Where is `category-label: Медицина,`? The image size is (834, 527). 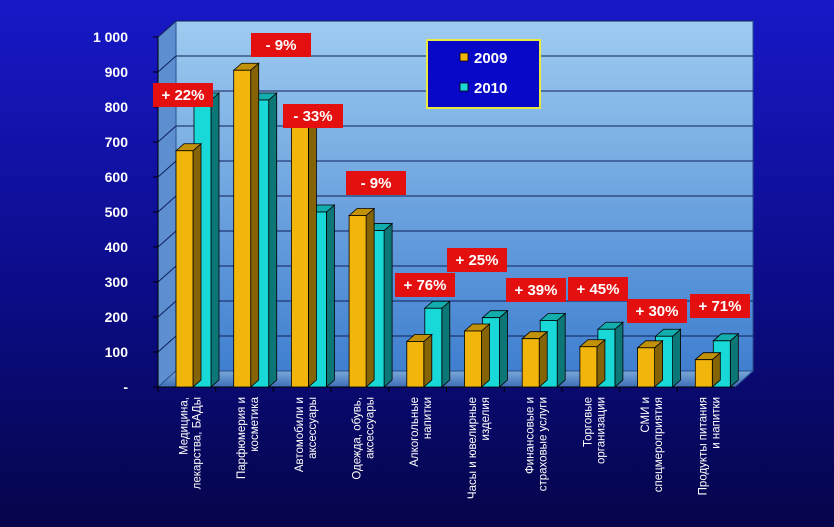 category-label: Медицина, is located at coordinates (184, 426).